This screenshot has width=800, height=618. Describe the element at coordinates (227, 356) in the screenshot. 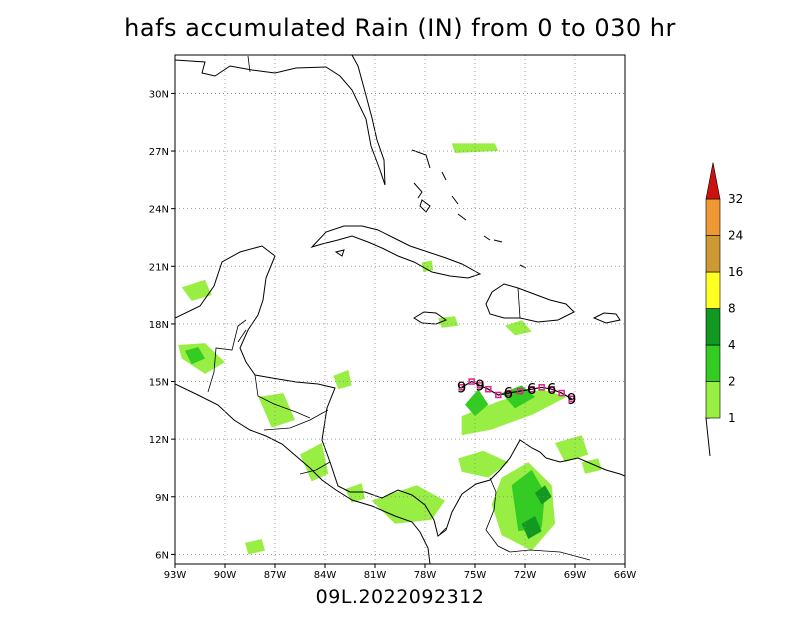

I see `border-mexico-guatemala` at that location.